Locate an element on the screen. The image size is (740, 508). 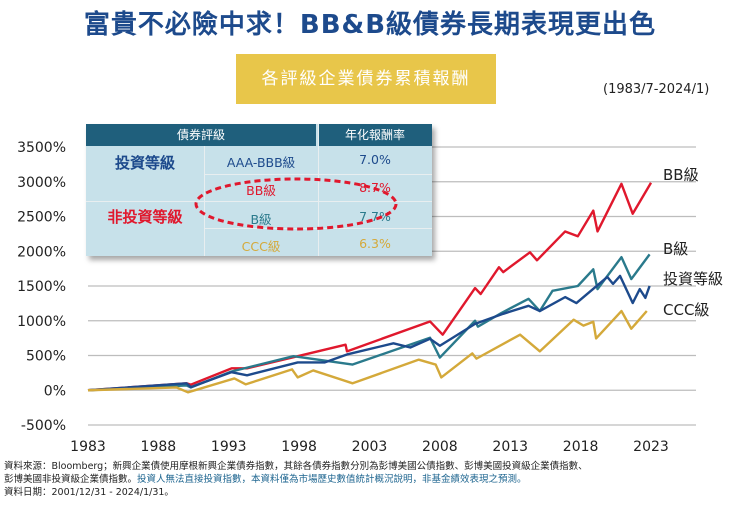
table-rating-cell: BB級 is located at coordinates (261, 190).